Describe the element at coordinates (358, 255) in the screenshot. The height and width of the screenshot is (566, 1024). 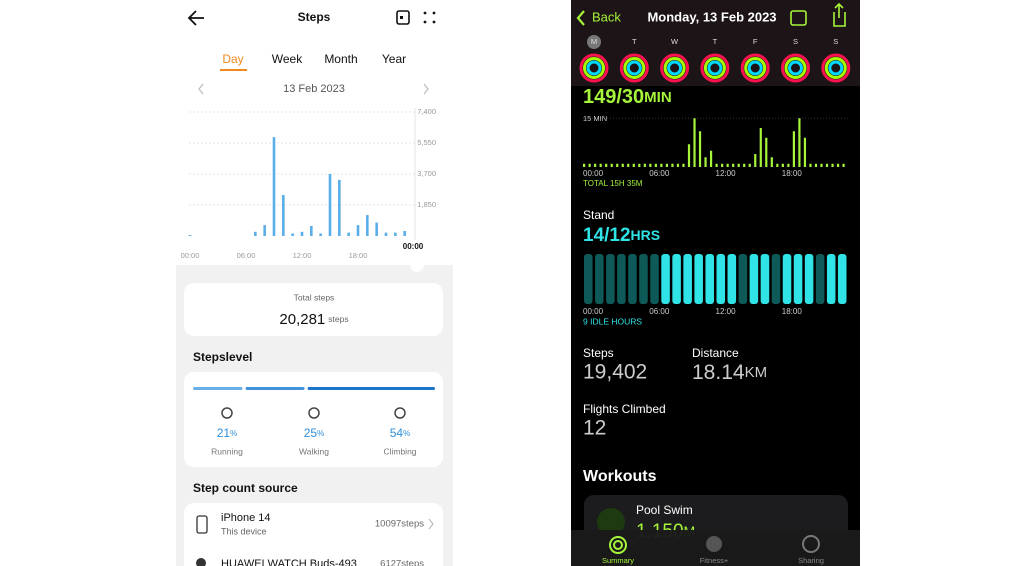
I see `x-tick-label: 18:00` at that location.